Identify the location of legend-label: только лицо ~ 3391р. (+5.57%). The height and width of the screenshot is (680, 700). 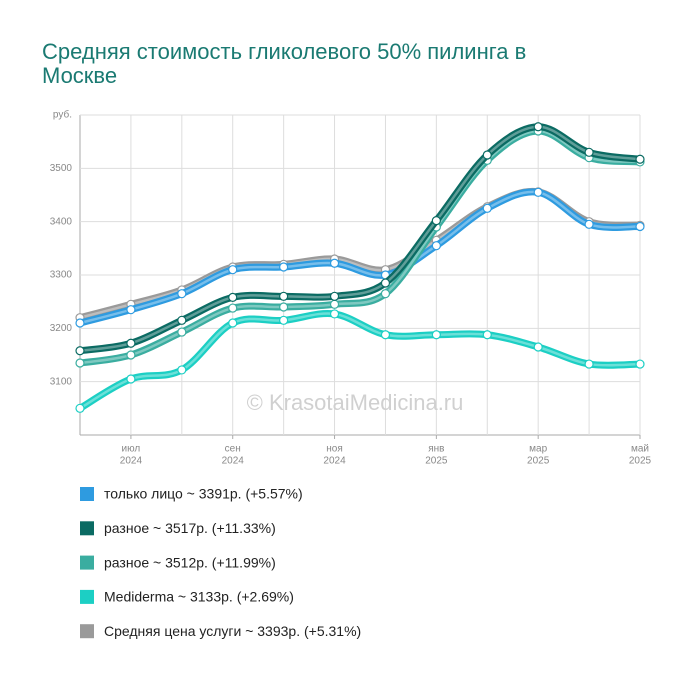
(203, 494).